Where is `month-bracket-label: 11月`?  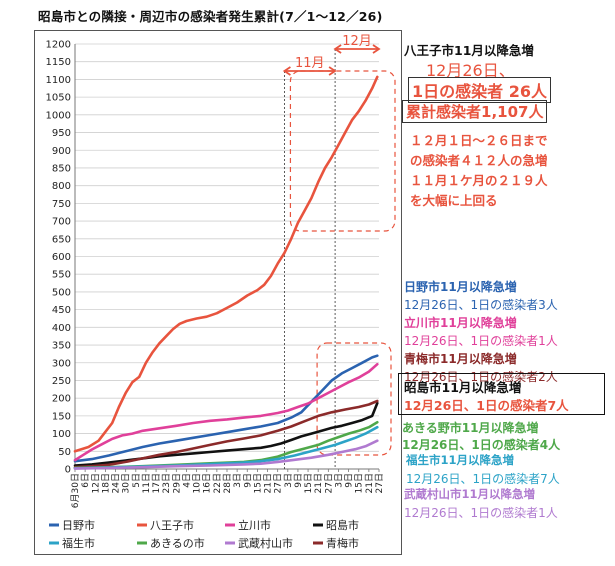 month-bracket-label: 11月 is located at coordinates (310, 63).